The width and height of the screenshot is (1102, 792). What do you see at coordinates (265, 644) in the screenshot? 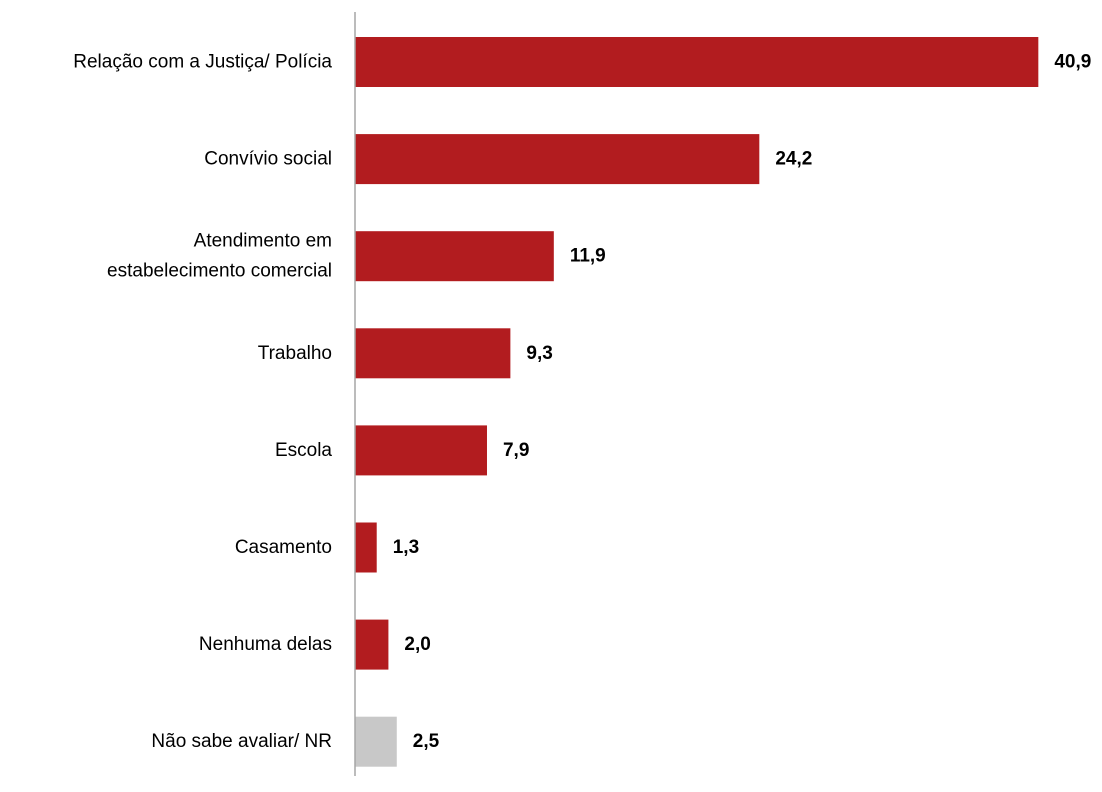
I see `category-label-7: Nenhuma delas` at bounding box center [265, 644].